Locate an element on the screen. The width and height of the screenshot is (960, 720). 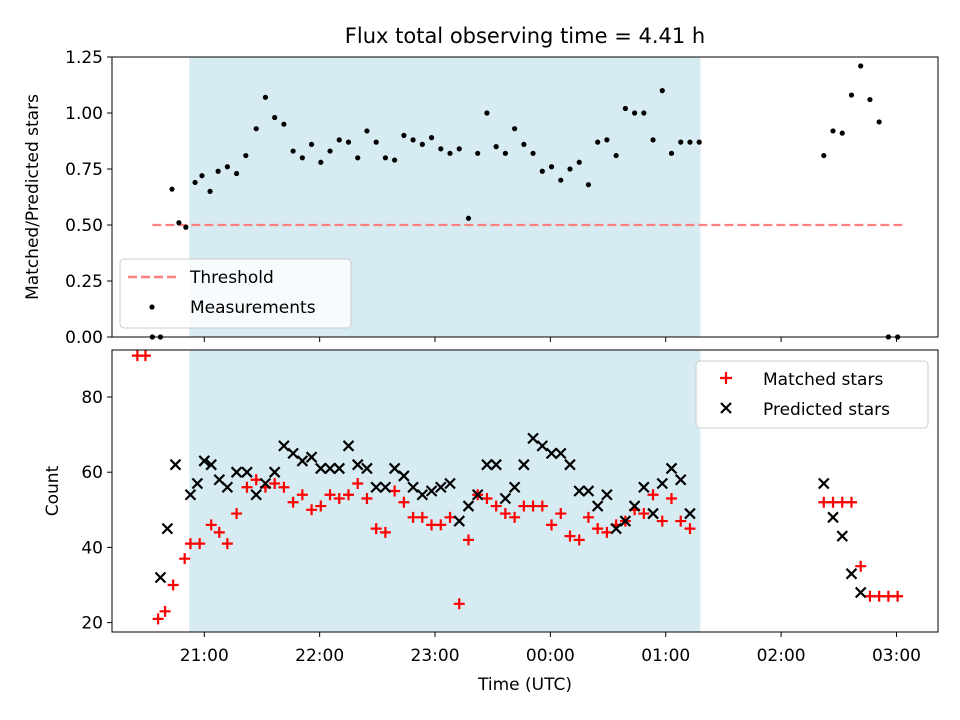
top-legend: Threshold Measurements is located at coordinates (235, 293).